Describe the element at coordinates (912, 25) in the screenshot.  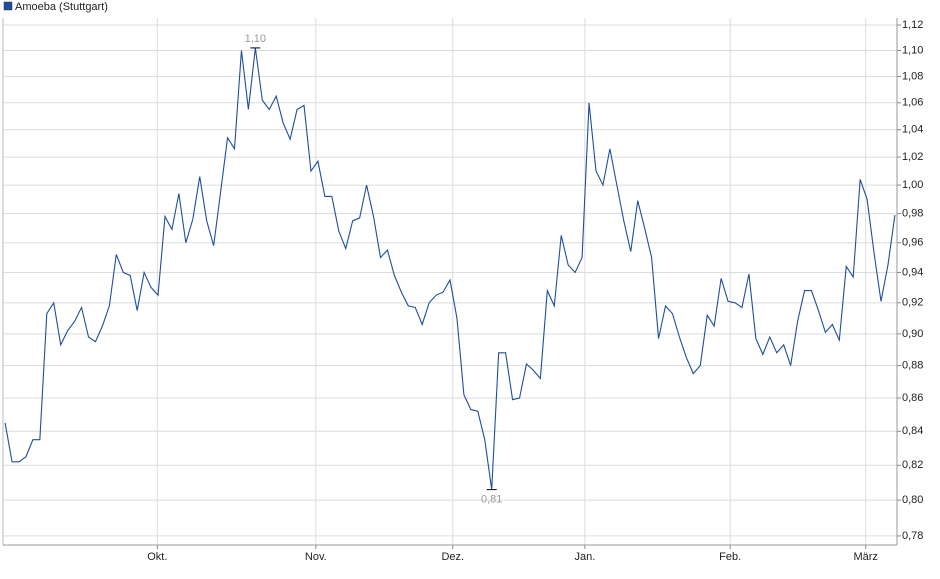
I see `y-tick-label: 1,12` at that location.